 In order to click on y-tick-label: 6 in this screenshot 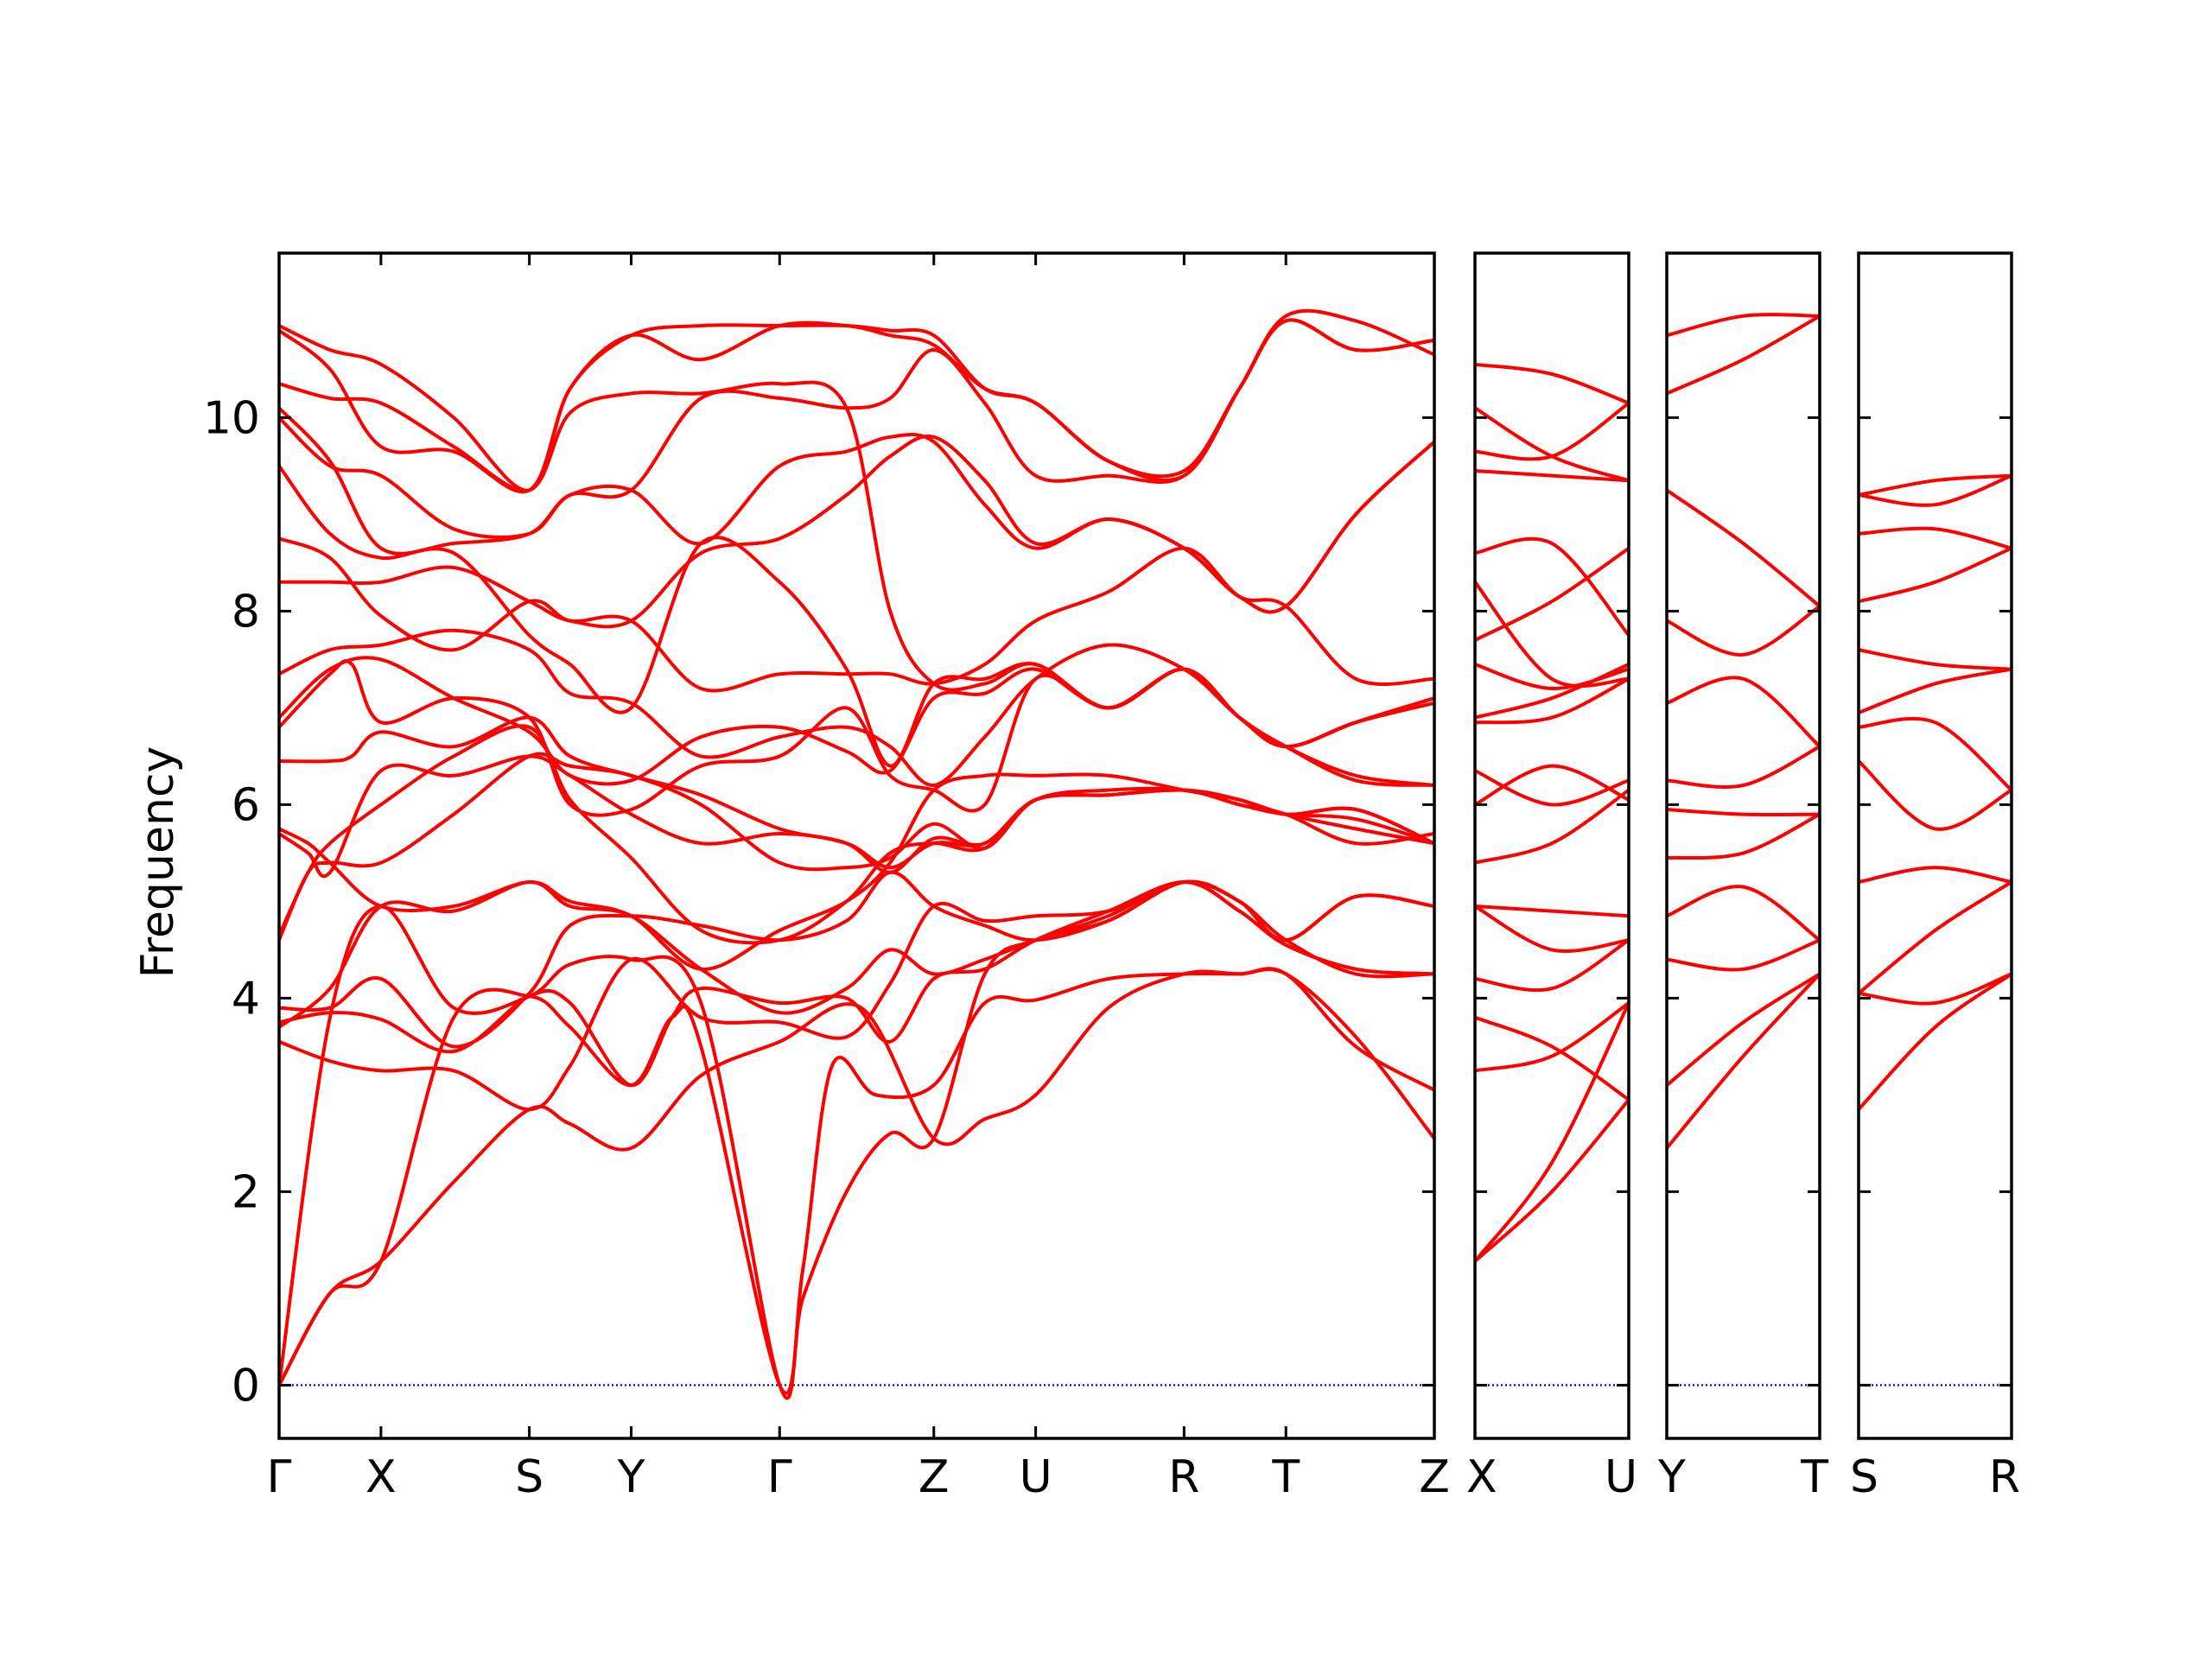, I will do `click(246, 805)`.